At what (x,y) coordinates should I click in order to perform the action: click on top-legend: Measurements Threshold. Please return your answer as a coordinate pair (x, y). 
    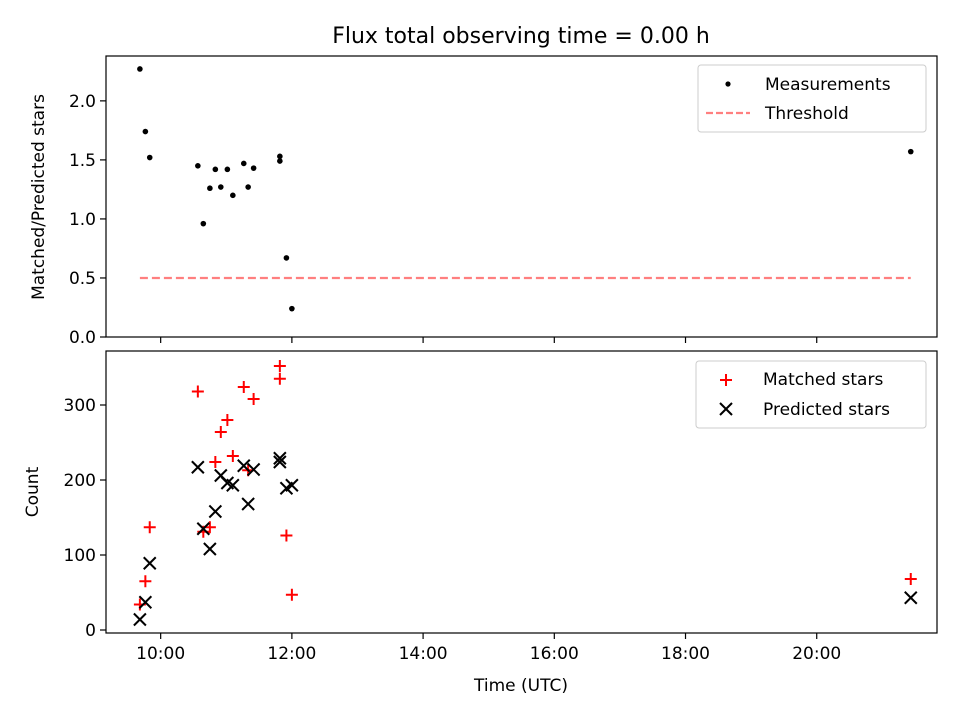
    Looking at the image, I should click on (812, 98).